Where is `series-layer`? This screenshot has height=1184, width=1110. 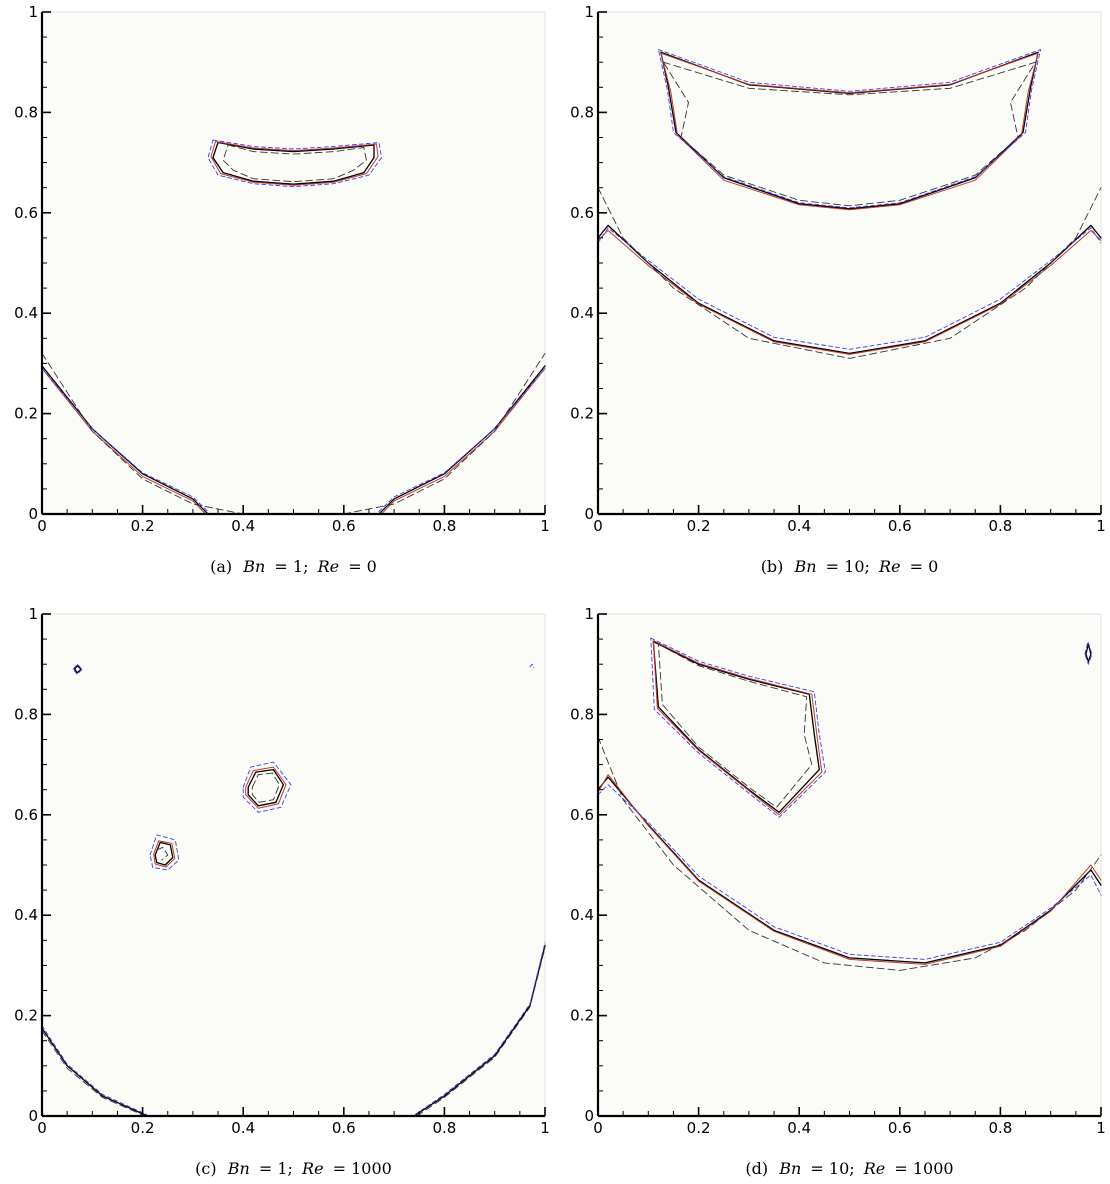
series-layer is located at coordinates (849, 204).